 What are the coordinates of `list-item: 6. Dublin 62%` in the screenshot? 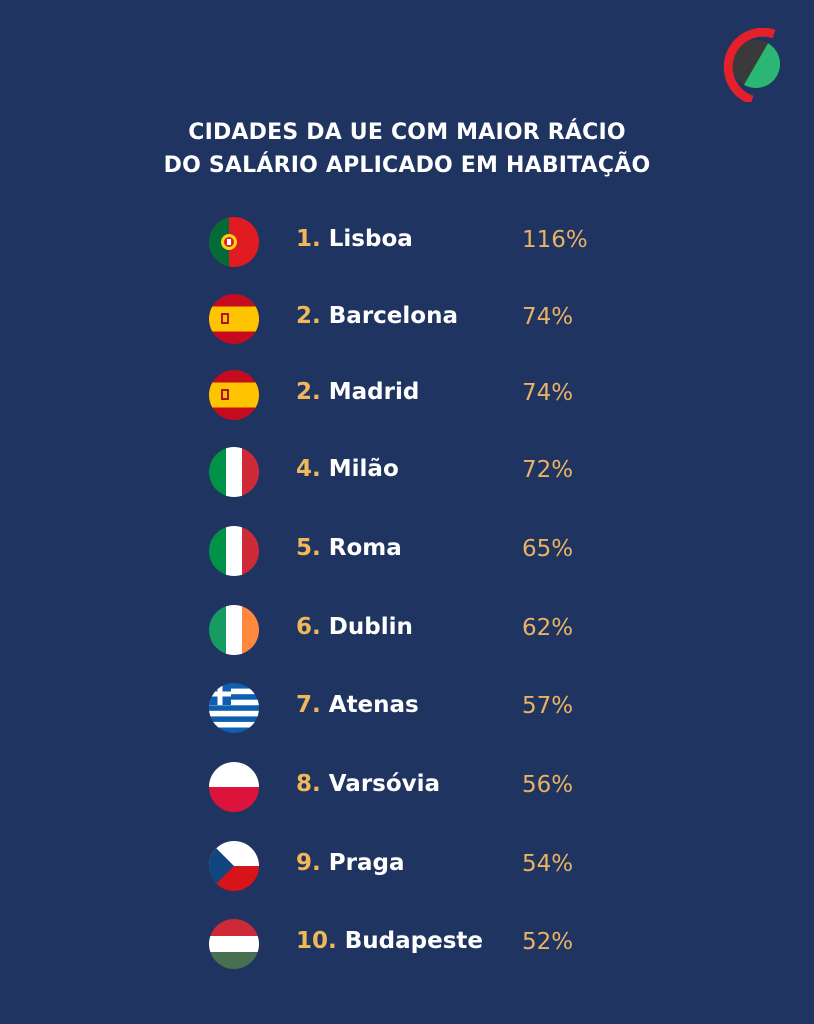 It's located at (407, 631).